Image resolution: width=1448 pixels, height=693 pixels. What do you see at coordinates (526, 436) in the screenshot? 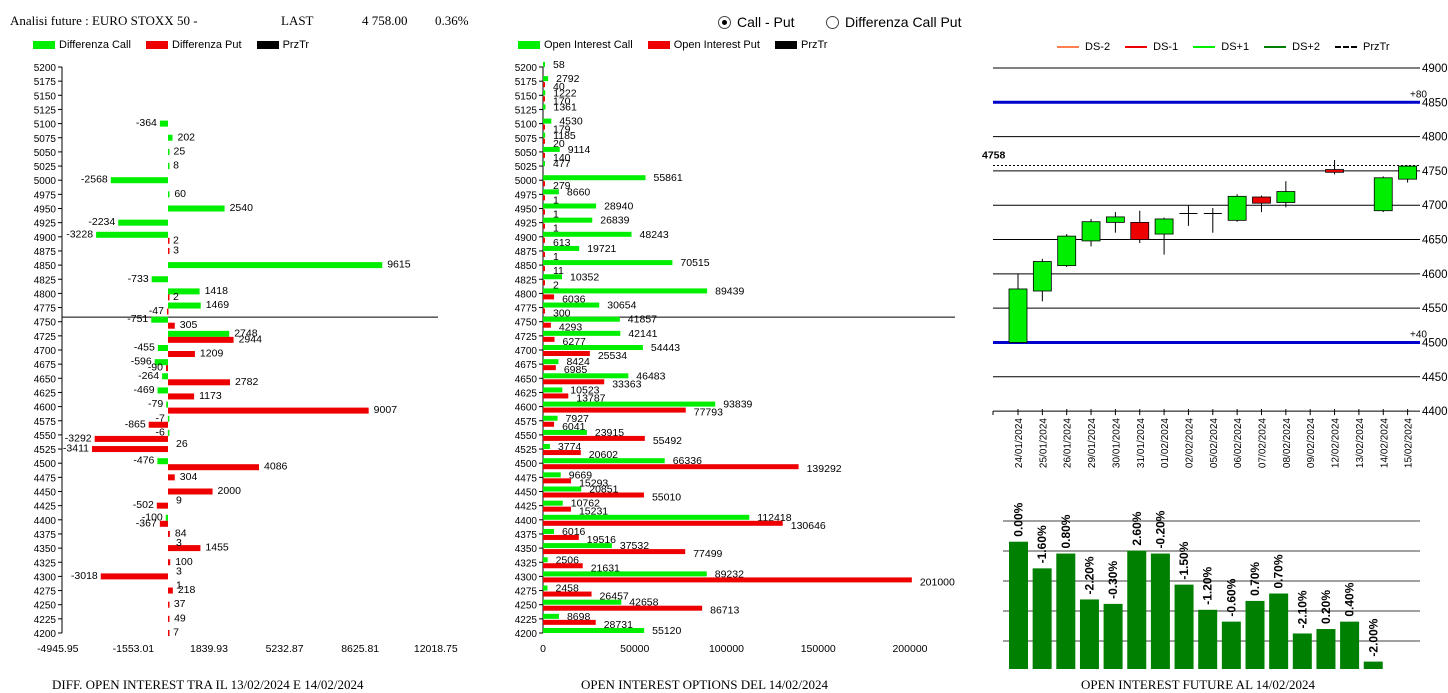
I see `oi-strike-label: 4550` at bounding box center [526, 436].